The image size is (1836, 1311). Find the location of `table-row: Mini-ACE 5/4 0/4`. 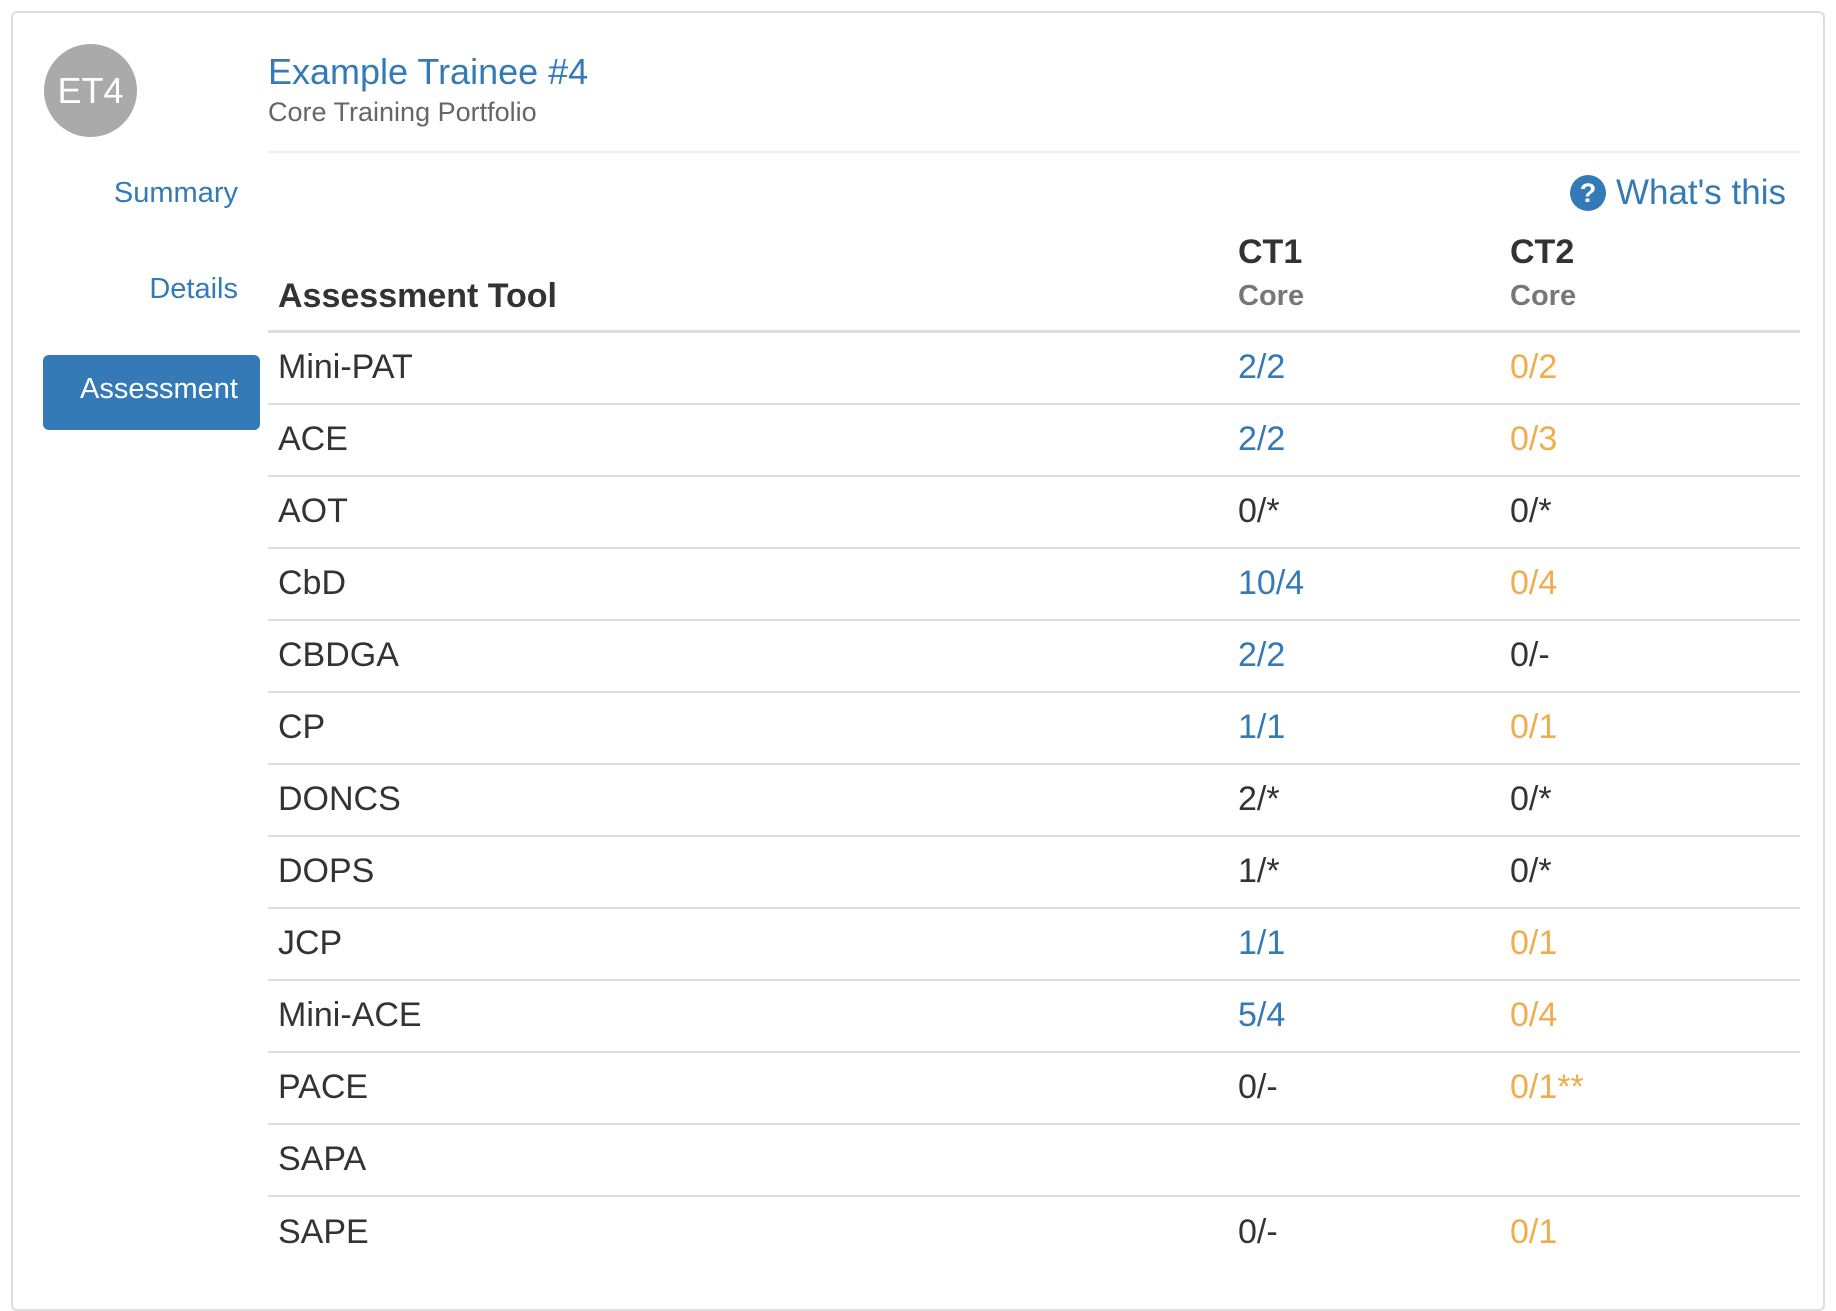

table-row: Mini-ACE 5/4 0/4 is located at coordinates (1034, 1015).